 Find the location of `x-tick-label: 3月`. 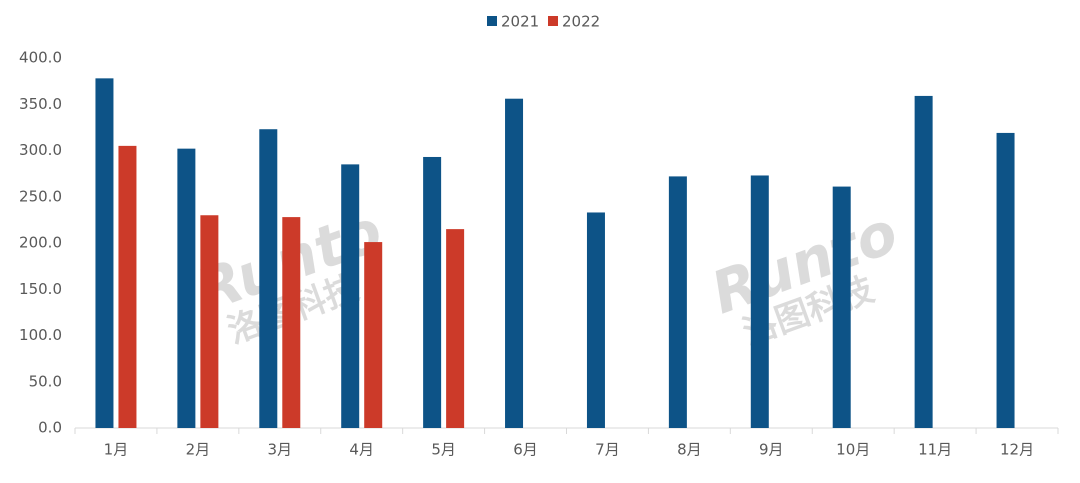

x-tick-label: 3月 is located at coordinates (280, 450).